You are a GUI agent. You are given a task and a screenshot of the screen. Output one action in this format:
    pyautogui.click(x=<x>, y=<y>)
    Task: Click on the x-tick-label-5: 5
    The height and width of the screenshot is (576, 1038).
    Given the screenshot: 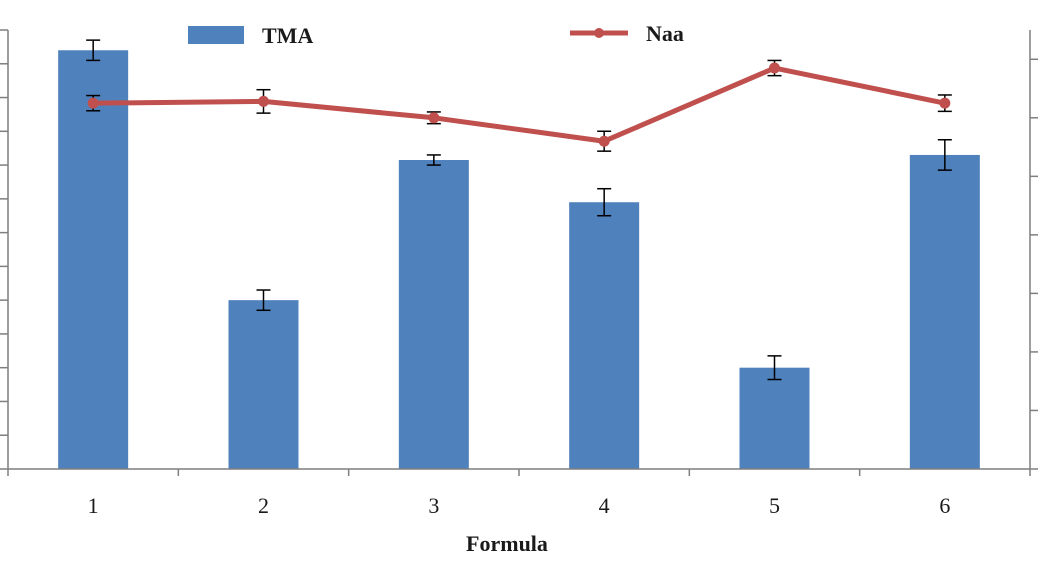 What is the action you would take?
    pyautogui.click(x=774, y=505)
    